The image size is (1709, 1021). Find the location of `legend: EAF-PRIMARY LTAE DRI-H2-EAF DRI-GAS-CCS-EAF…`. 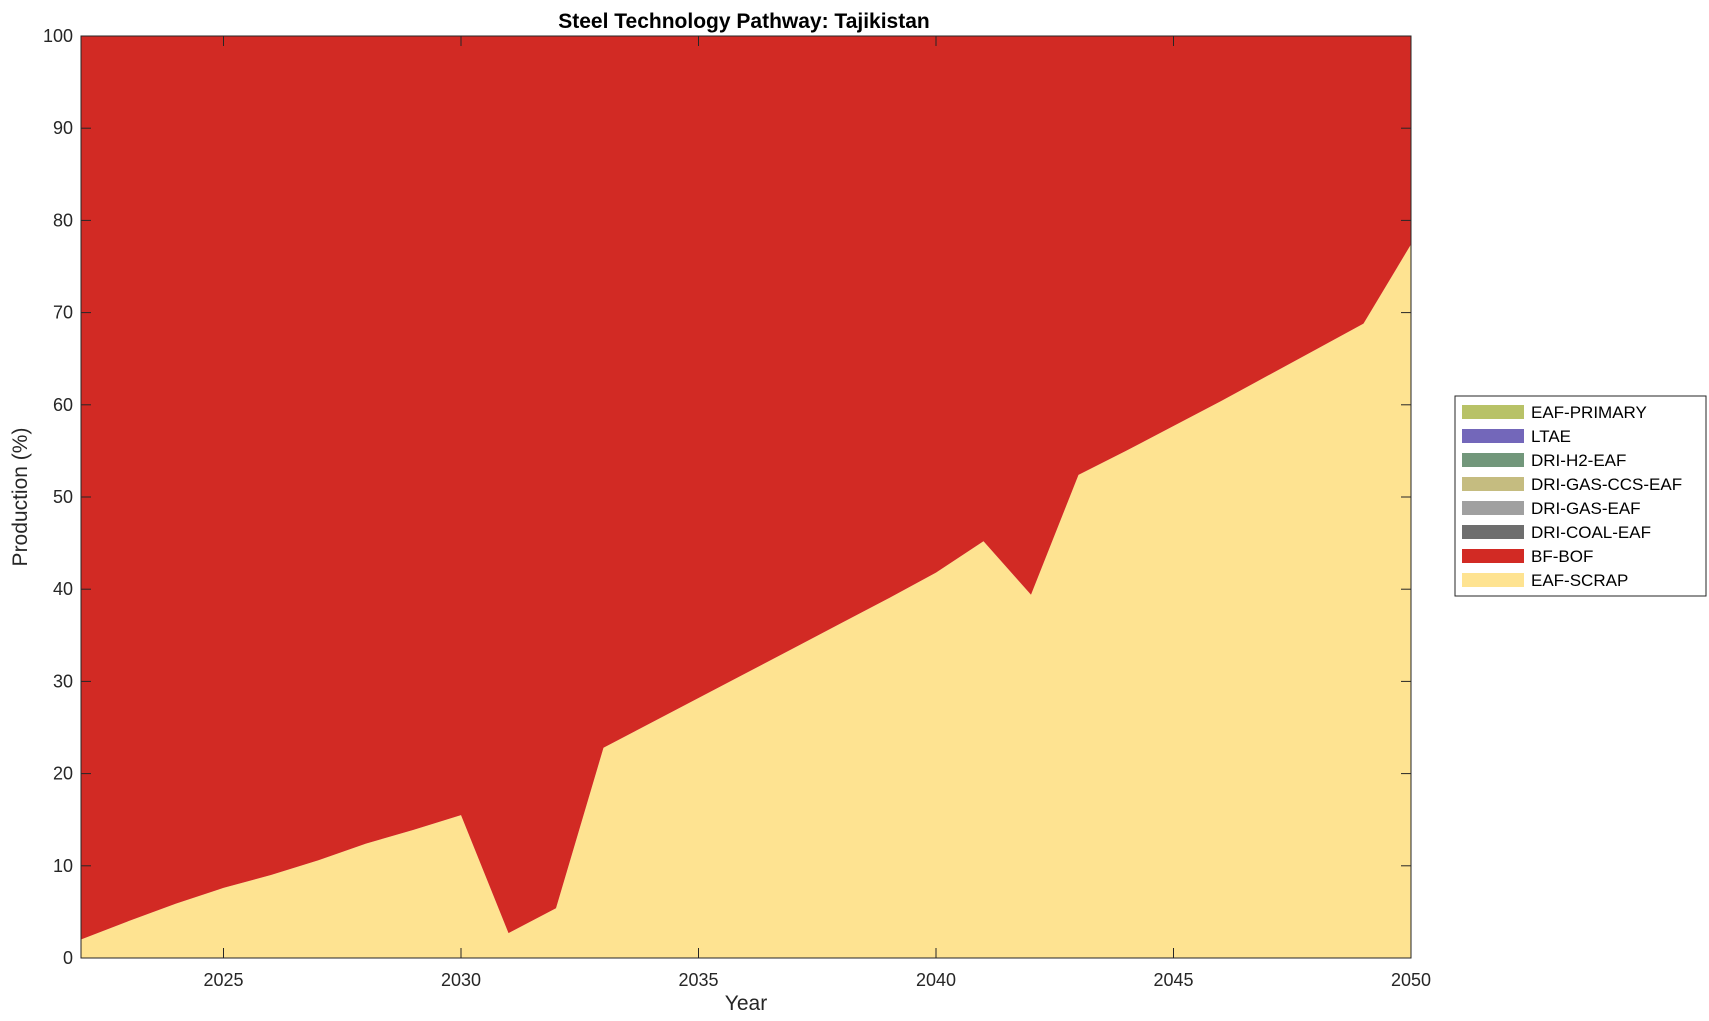

legend: EAF-PRIMARY LTAE DRI-H2-EAF DRI-GAS-CCS-EAF… is located at coordinates (1580, 496).